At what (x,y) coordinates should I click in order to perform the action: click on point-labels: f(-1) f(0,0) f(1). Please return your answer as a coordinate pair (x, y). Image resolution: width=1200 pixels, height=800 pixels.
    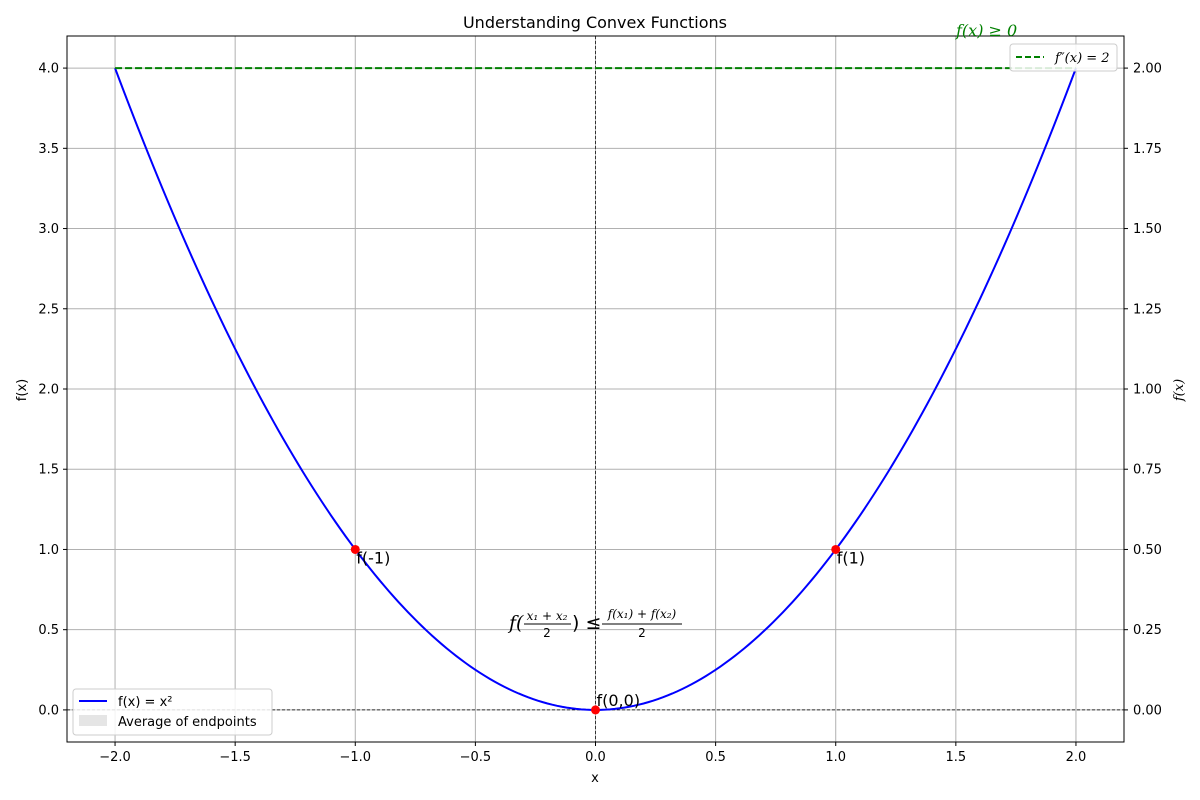
    Looking at the image, I should click on (610, 628).